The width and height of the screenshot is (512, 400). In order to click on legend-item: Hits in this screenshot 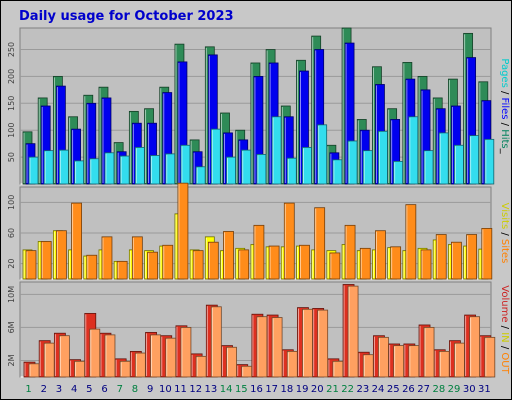, I will do `click(504, 138)`.